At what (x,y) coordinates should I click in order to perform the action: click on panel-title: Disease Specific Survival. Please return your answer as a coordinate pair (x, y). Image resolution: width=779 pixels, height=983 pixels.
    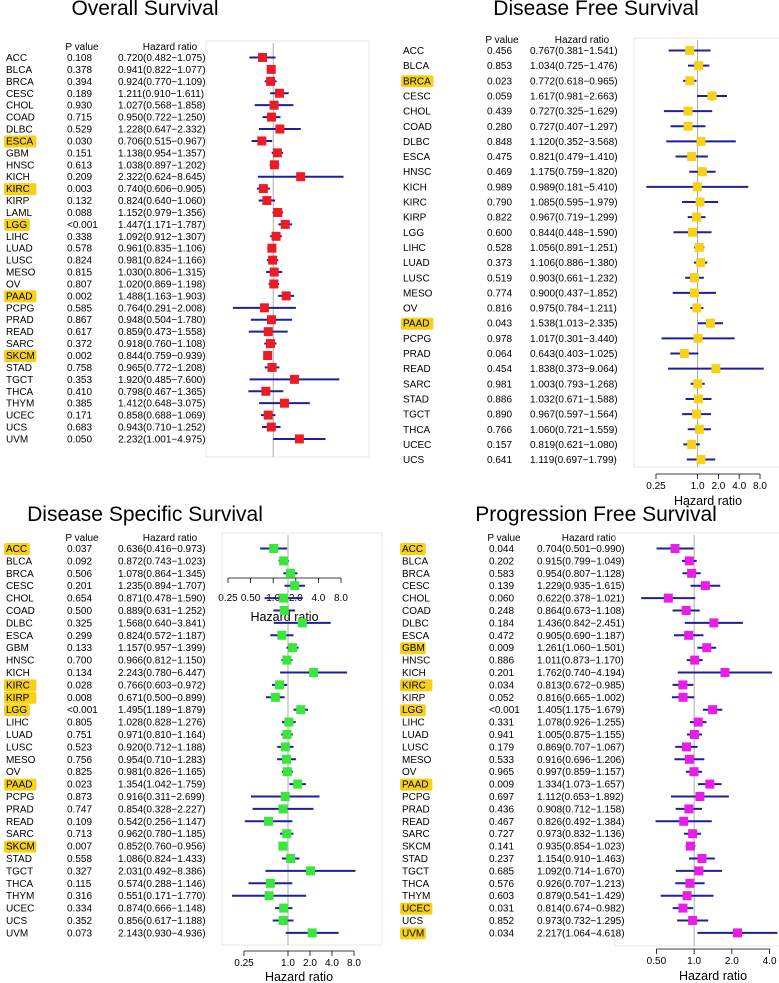
    Looking at the image, I should click on (145, 514).